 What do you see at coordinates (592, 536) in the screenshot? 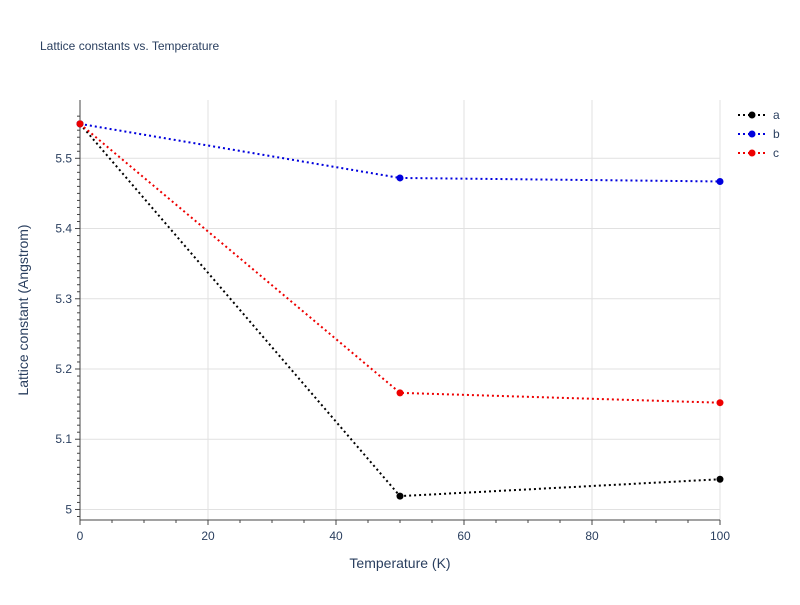
I see `x-tick-label: 80` at bounding box center [592, 536].